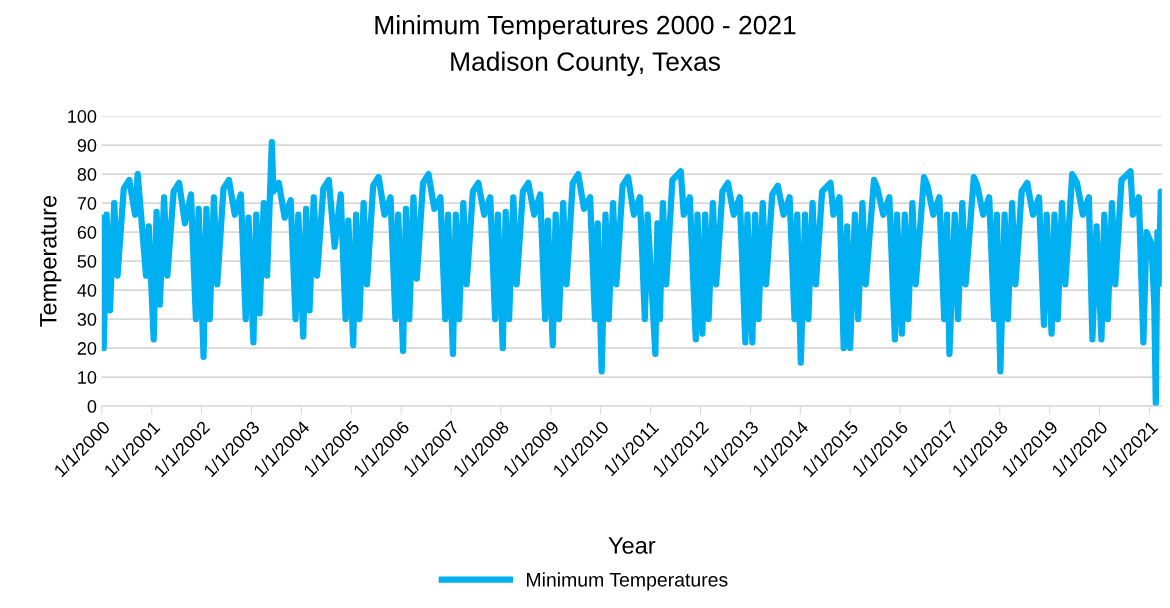 Image resolution: width=1170 pixels, height=608 pixels. I want to click on y-tick-label: 20, so click(87, 348).